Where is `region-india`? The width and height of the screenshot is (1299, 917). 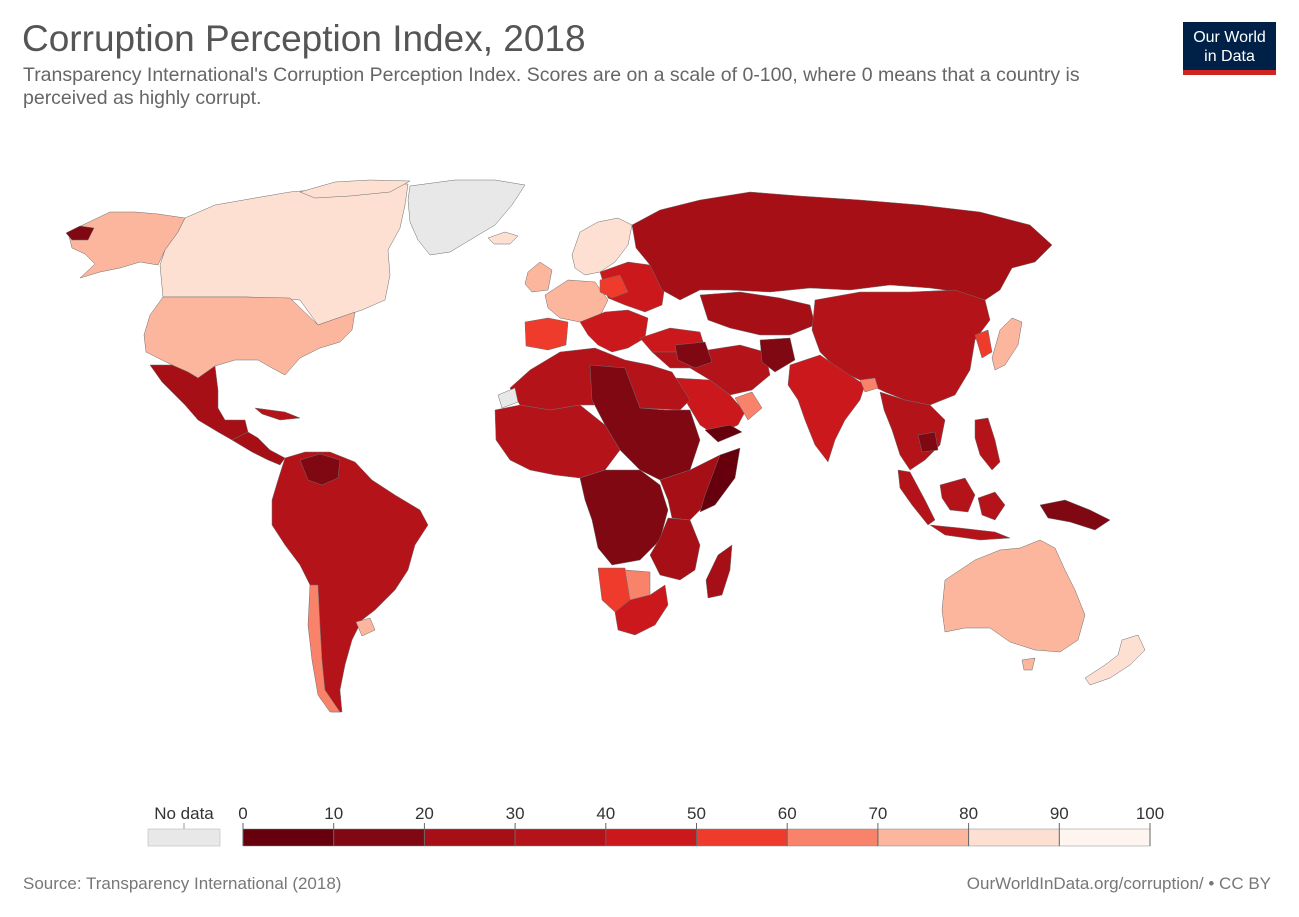
region-india is located at coordinates (826, 408).